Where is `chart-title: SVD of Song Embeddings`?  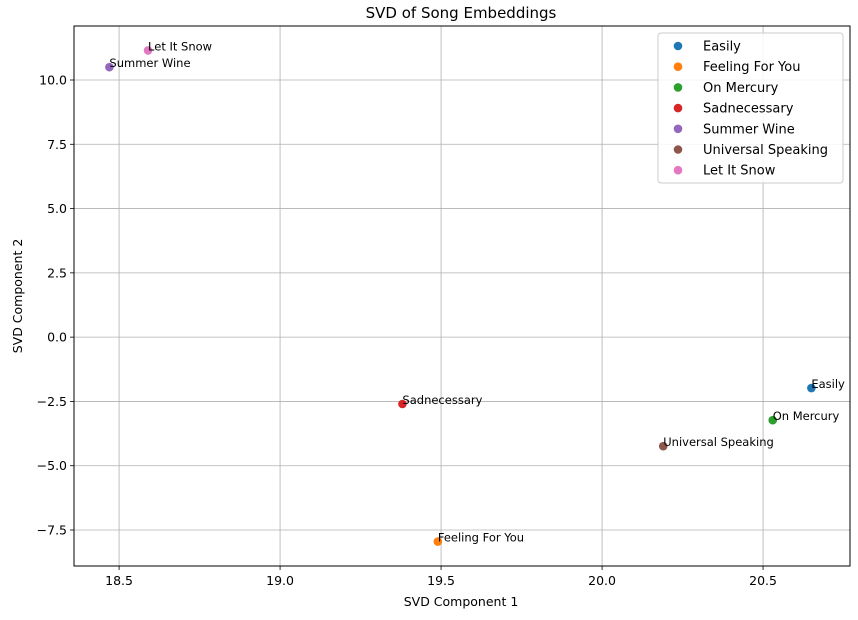
chart-title: SVD of Song Embeddings is located at coordinates (461, 13).